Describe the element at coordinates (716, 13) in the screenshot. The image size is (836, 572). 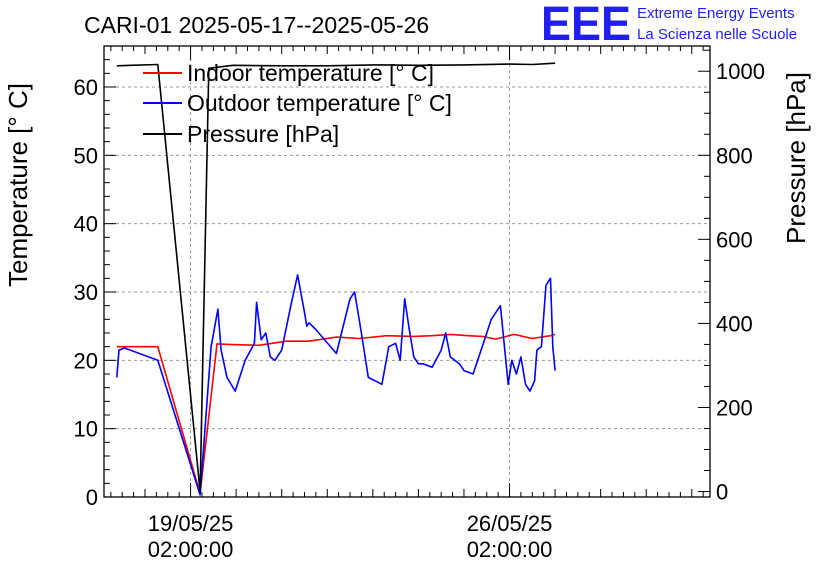
I see `logo-line-1: Extreme Energy Events` at that location.